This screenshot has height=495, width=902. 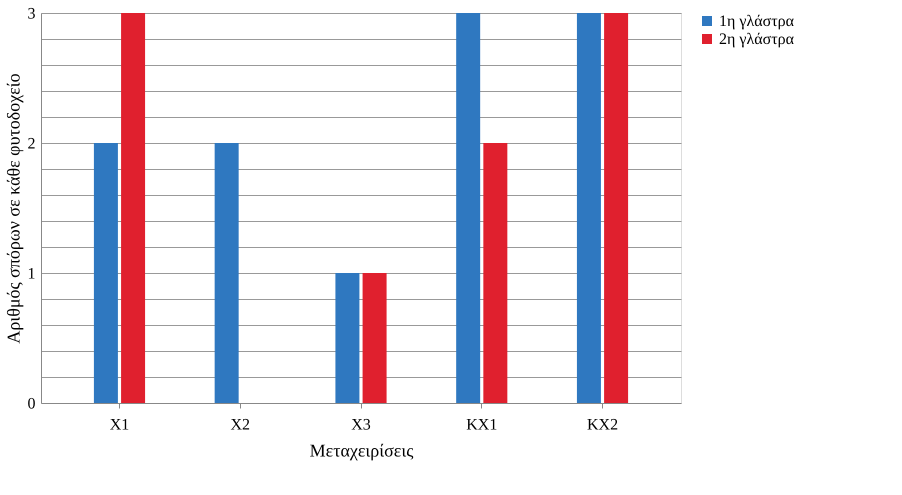 I want to click on legend-label: 1η γλάστρα, so click(x=757, y=21).